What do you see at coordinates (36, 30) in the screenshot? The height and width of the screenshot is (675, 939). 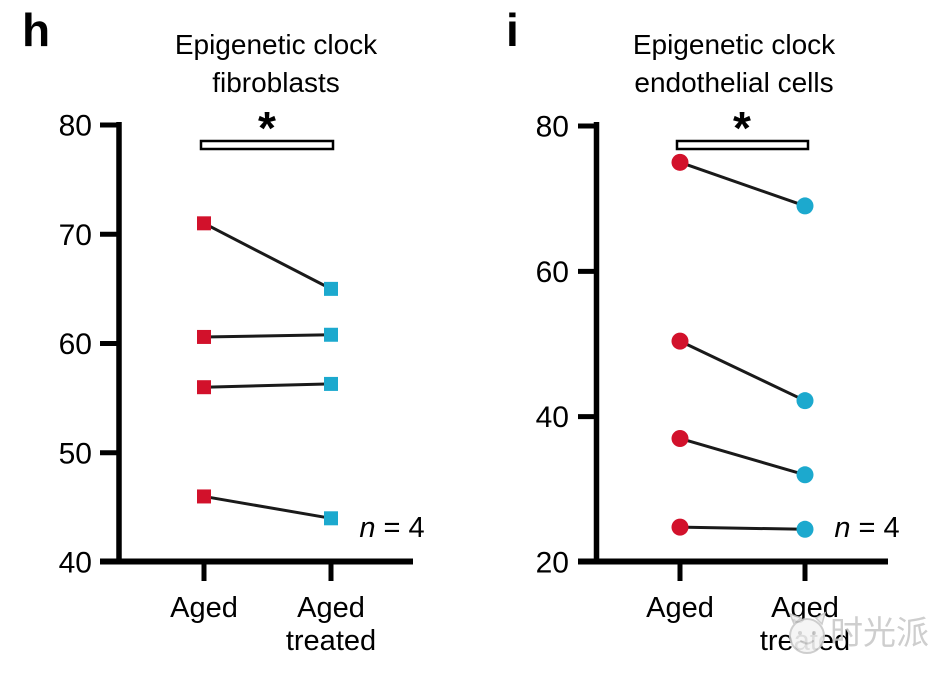 I see `panel-h-label: h` at bounding box center [36, 30].